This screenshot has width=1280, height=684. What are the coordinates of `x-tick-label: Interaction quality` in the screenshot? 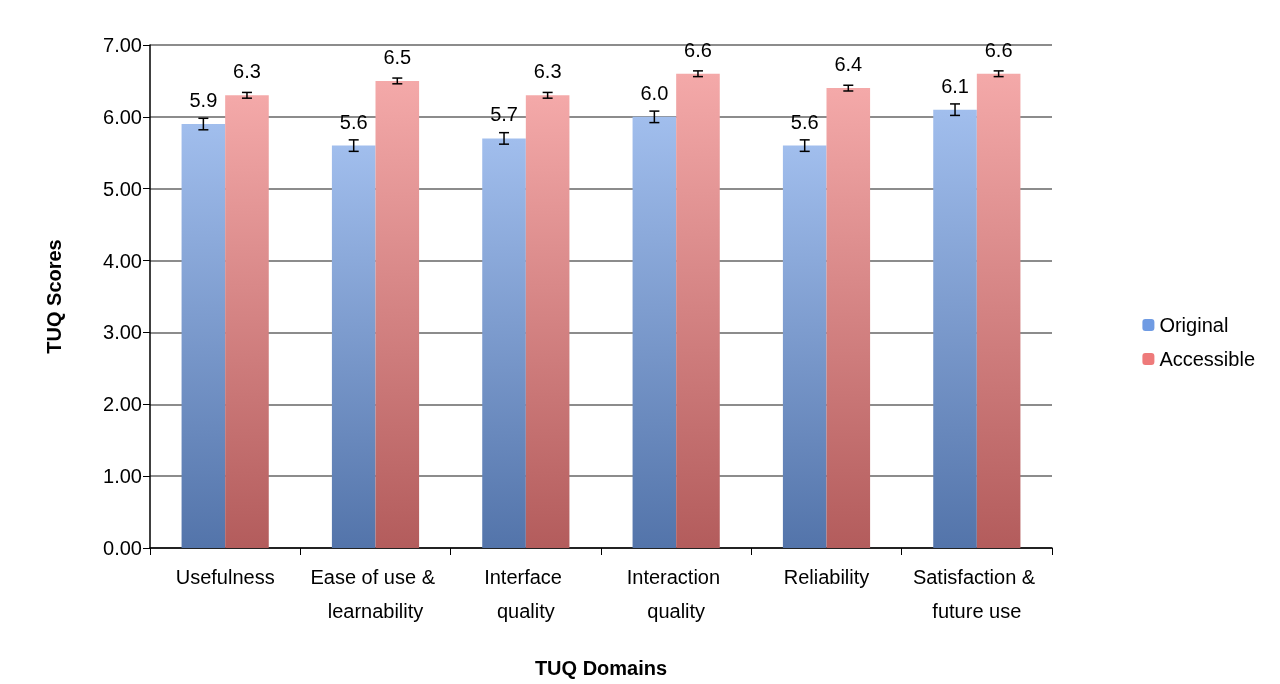 It's located at (676, 594).